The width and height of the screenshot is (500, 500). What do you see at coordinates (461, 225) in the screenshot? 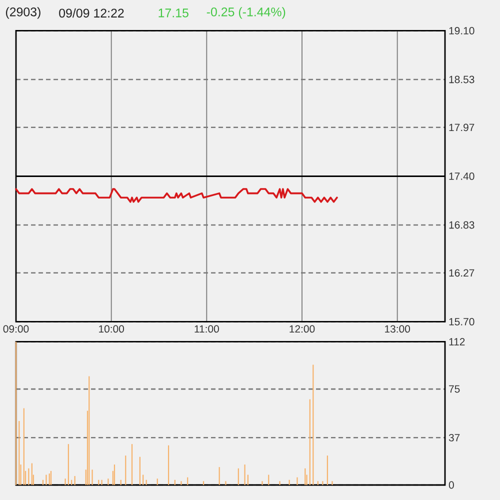
I see `y-tick-label: 16.83` at bounding box center [461, 225].